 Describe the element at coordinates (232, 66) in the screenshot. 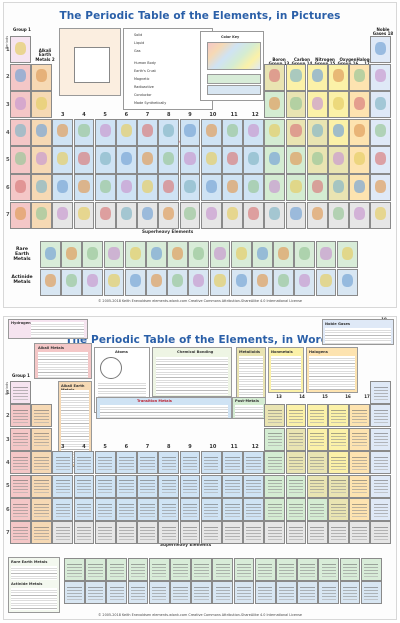

I see `color-key-box: Color Key` at that location.